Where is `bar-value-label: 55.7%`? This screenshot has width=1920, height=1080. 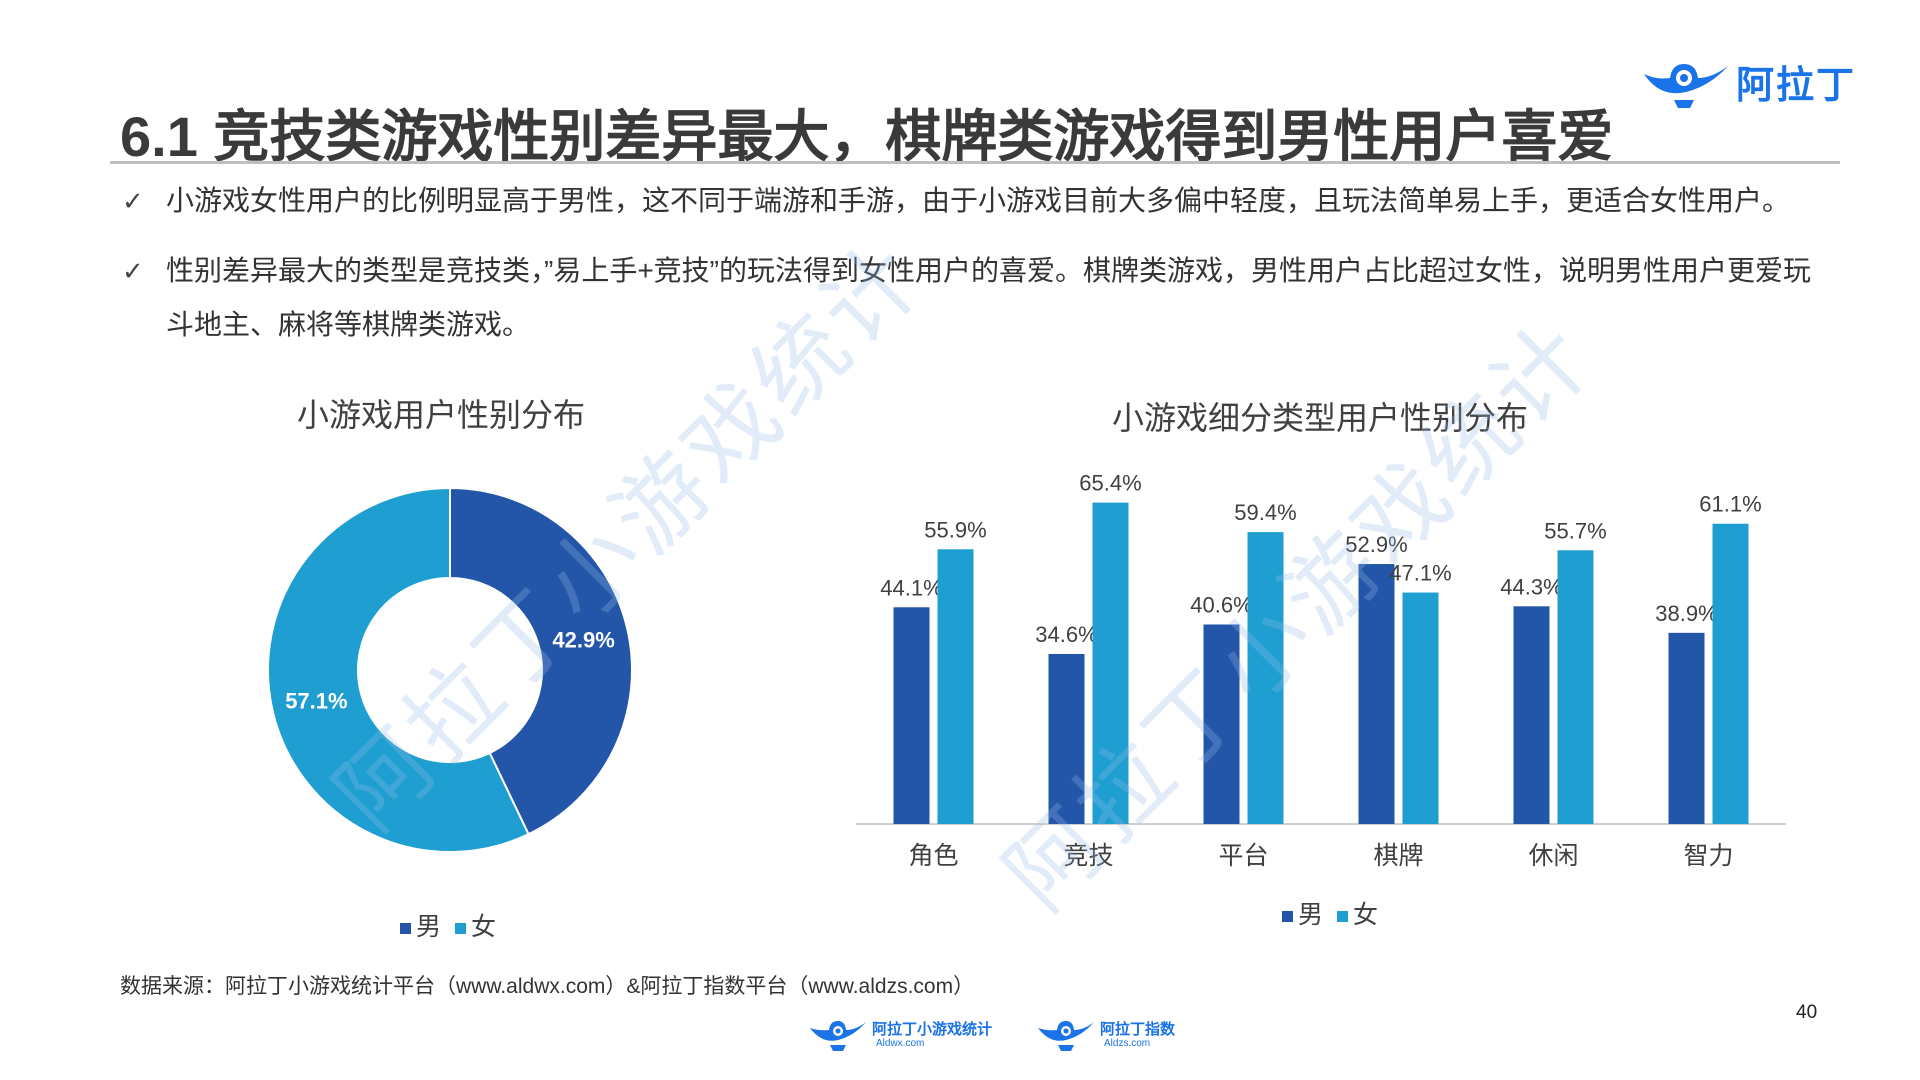 bar-value-label: 55.7% is located at coordinates (1575, 530).